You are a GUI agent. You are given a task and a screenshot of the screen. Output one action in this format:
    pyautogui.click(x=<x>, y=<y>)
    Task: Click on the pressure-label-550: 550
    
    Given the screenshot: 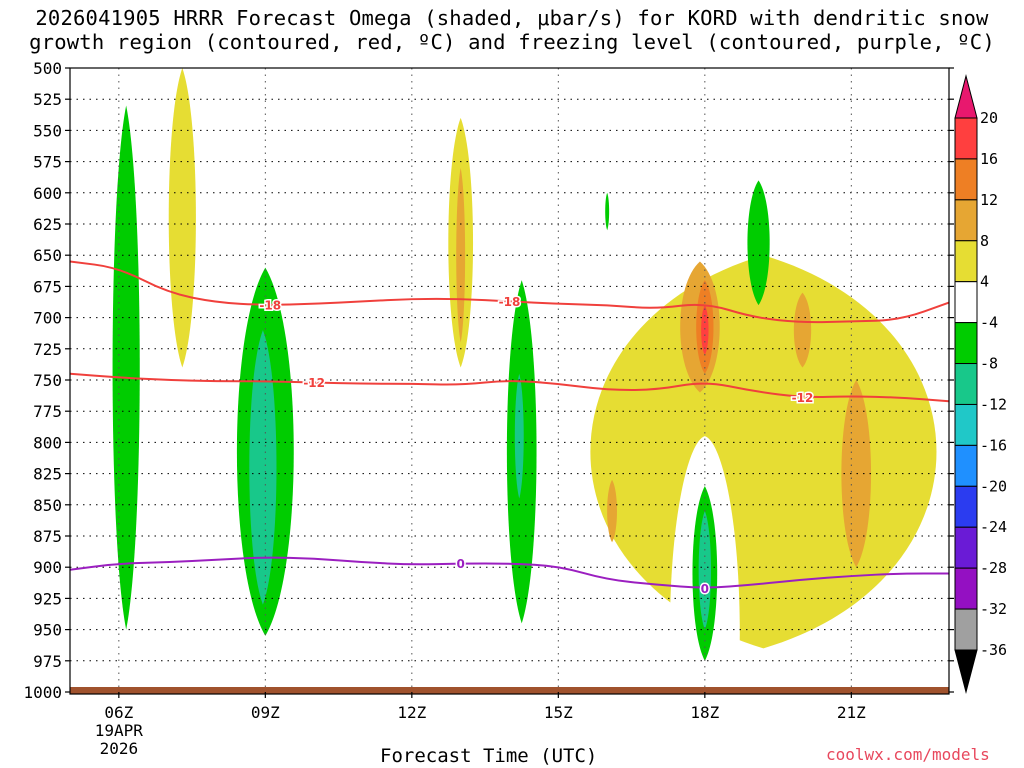 What is the action you would take?
    pyautogui.click(x=47, y=130)
    